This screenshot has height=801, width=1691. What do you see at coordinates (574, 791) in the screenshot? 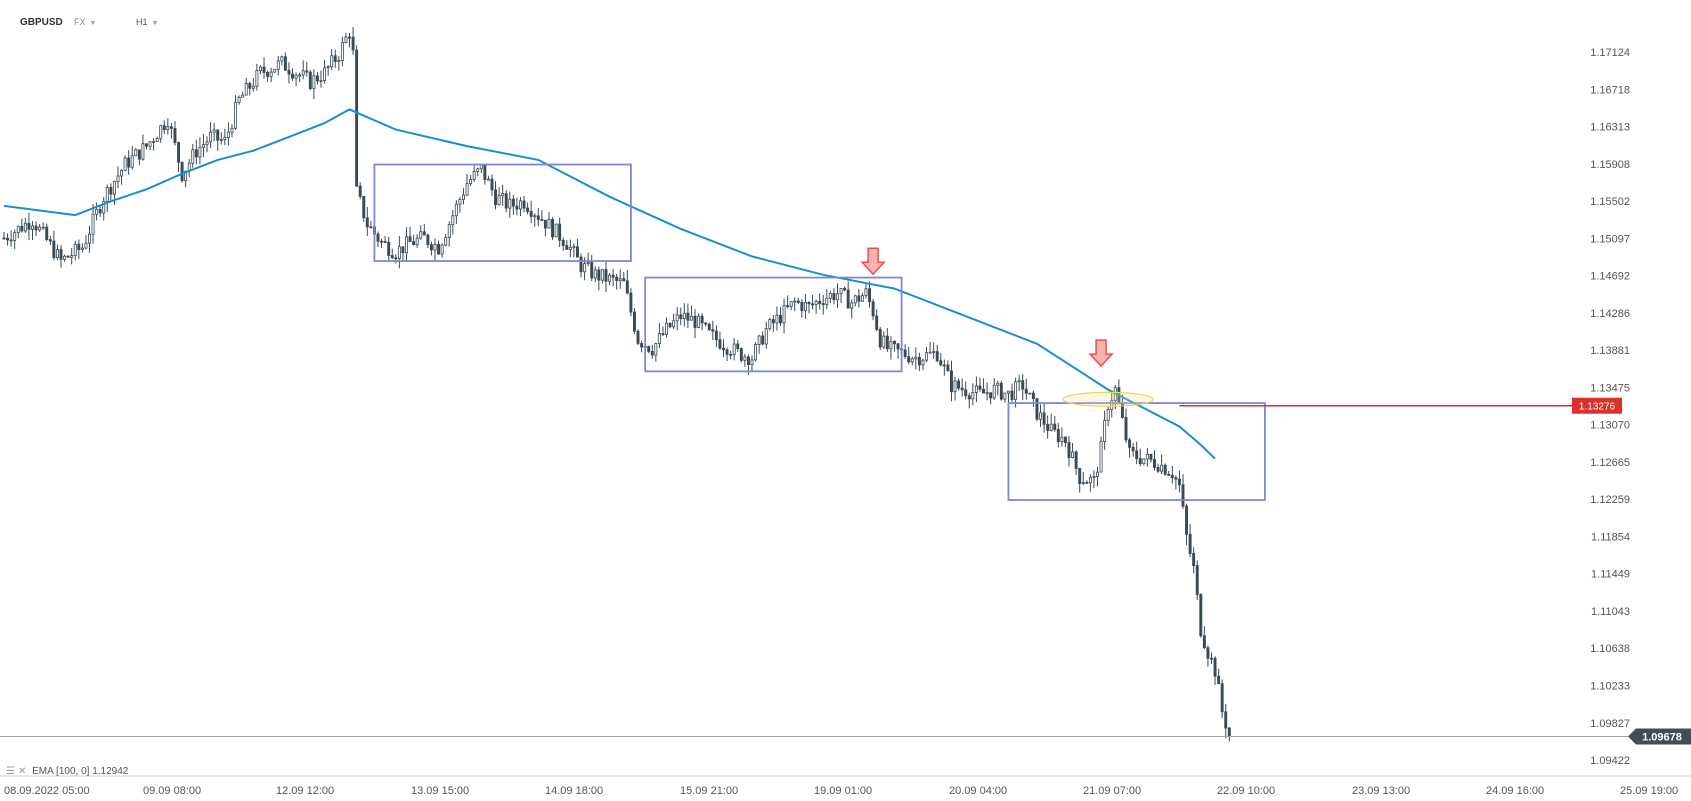
I see `x-tick-label: 14.09 18:00` at bounding box center [574, 791].